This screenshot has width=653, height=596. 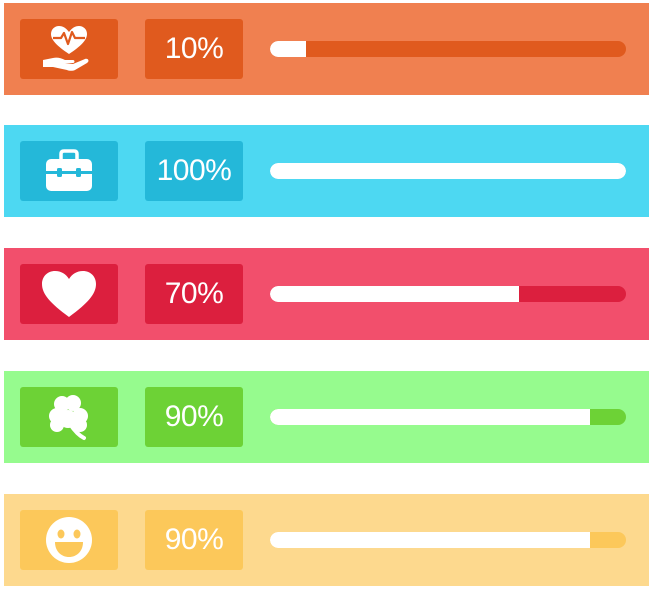 What do you see at coordinates (194, 171) in the screenshot?
I see `value-label: 100%` at bounding box center [194, 171].